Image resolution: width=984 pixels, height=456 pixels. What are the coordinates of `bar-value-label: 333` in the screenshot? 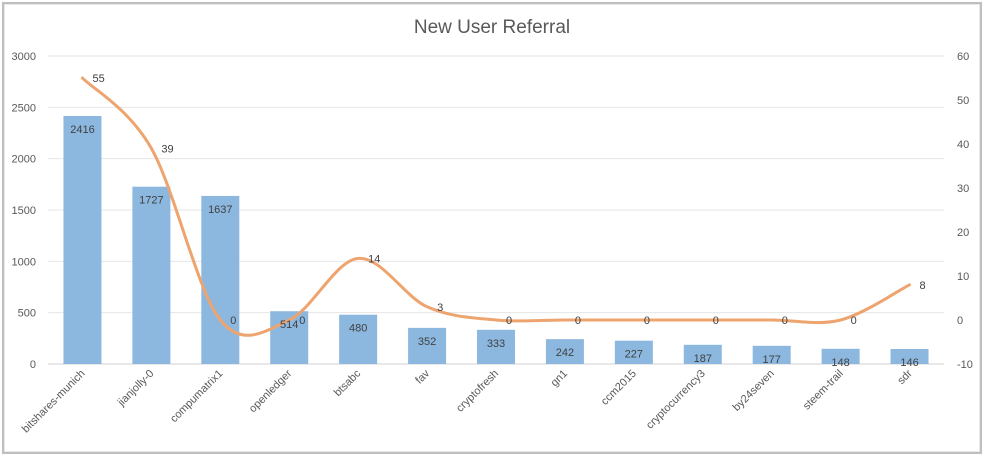 It's located at (496, 344).